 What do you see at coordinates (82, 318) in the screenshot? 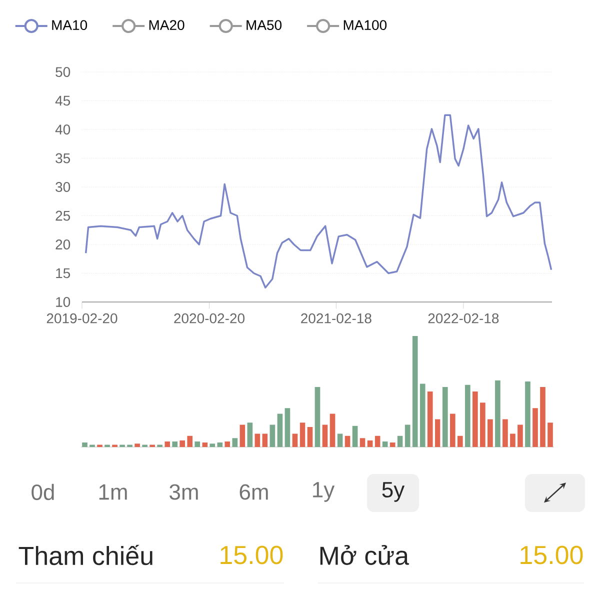
I see `x-tick-label: 2019-02-20` at bounding box center [82, 318].